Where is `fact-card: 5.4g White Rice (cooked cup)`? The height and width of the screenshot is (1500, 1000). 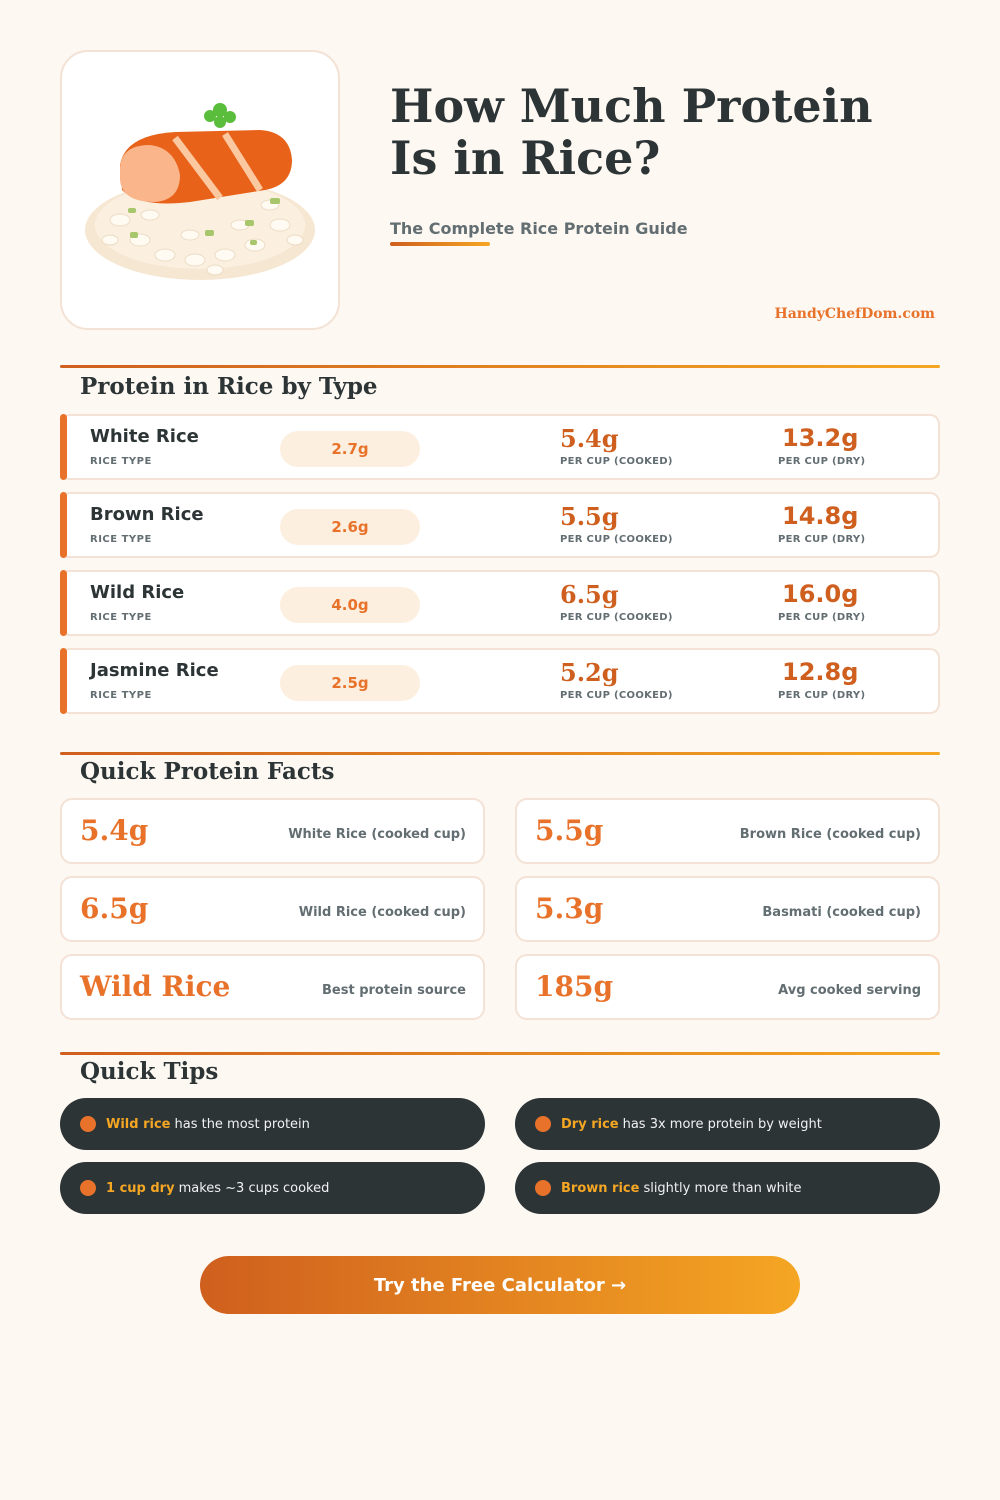 fact-card: 5.4g White Rice (cooked cup) is located at coordinates (272, 831).